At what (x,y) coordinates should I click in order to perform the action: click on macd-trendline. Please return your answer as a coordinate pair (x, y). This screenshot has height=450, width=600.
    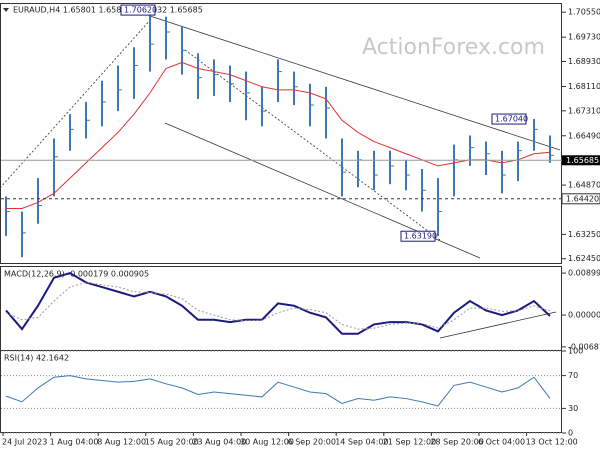
    Looking at the image, I should click on (498, 325).